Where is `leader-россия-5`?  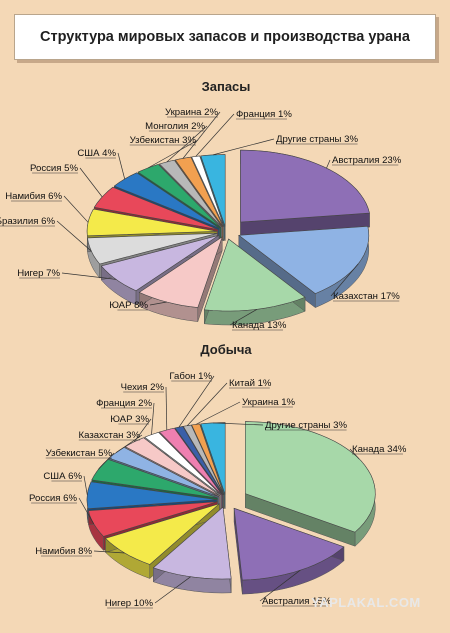
leader-россия-5 is located at coordinates (91, 182).